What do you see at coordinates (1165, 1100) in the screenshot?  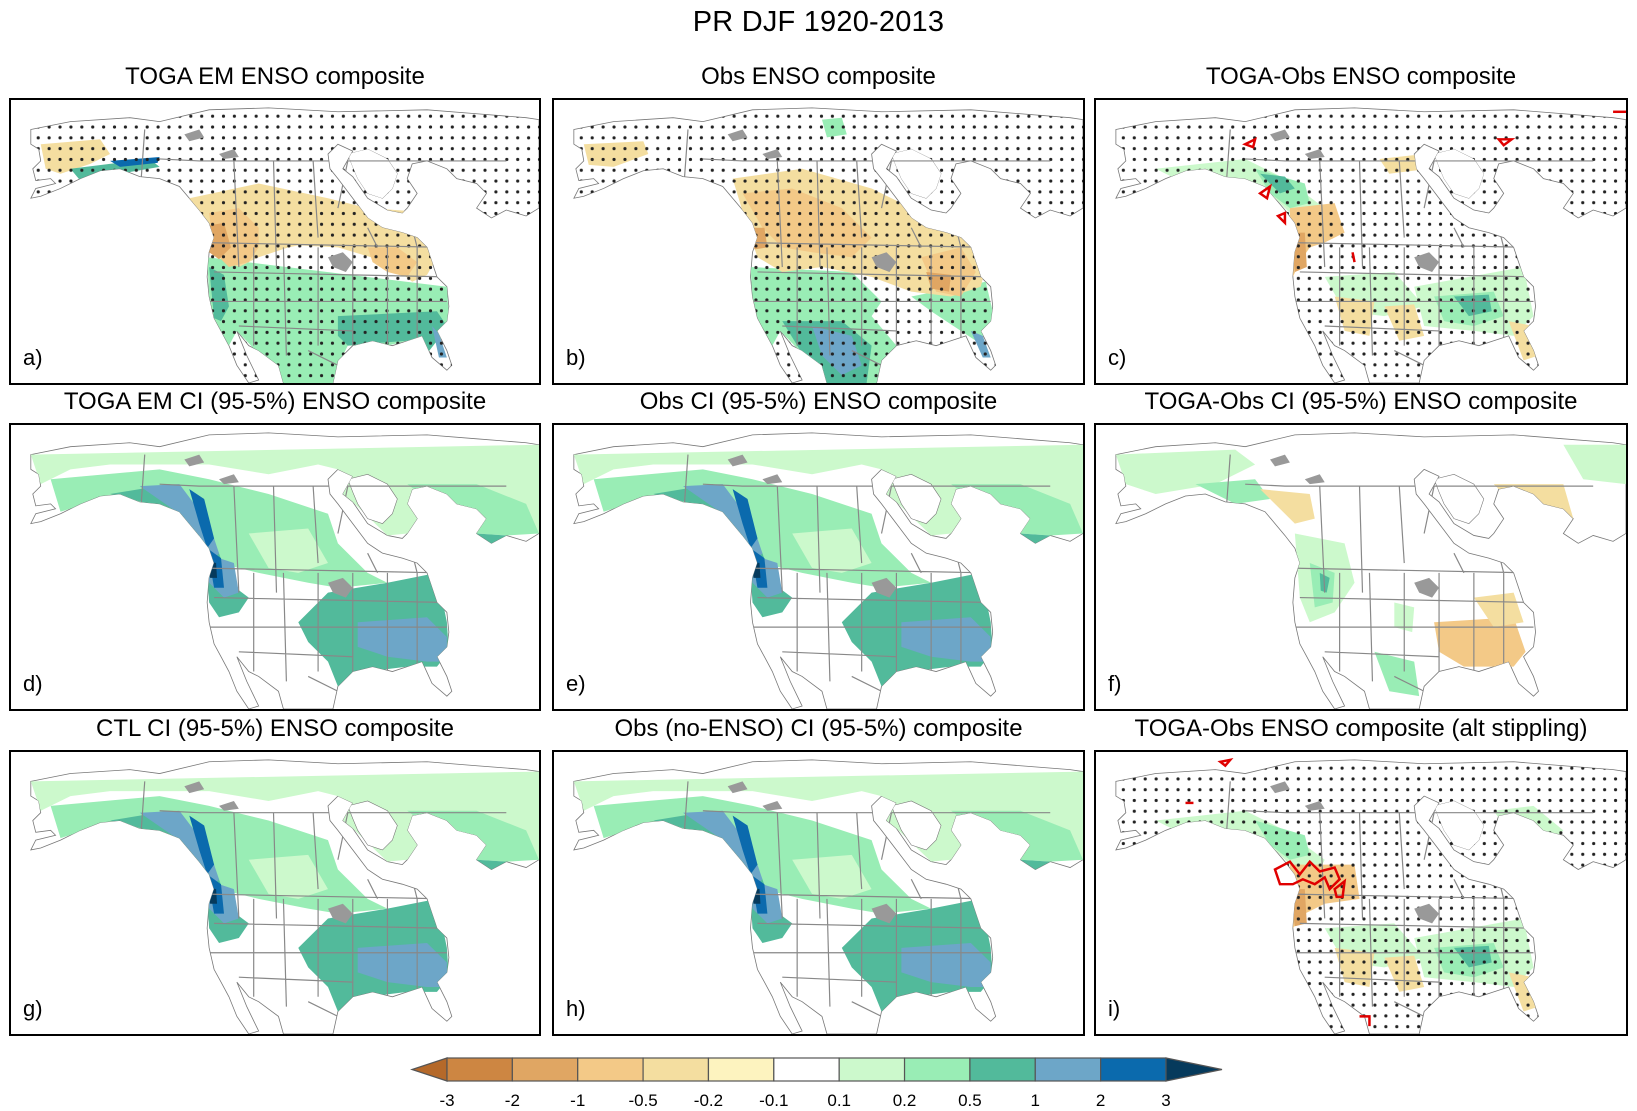 I see `colorbar-tick-label: 3` at bounding box center [1165, 1100].